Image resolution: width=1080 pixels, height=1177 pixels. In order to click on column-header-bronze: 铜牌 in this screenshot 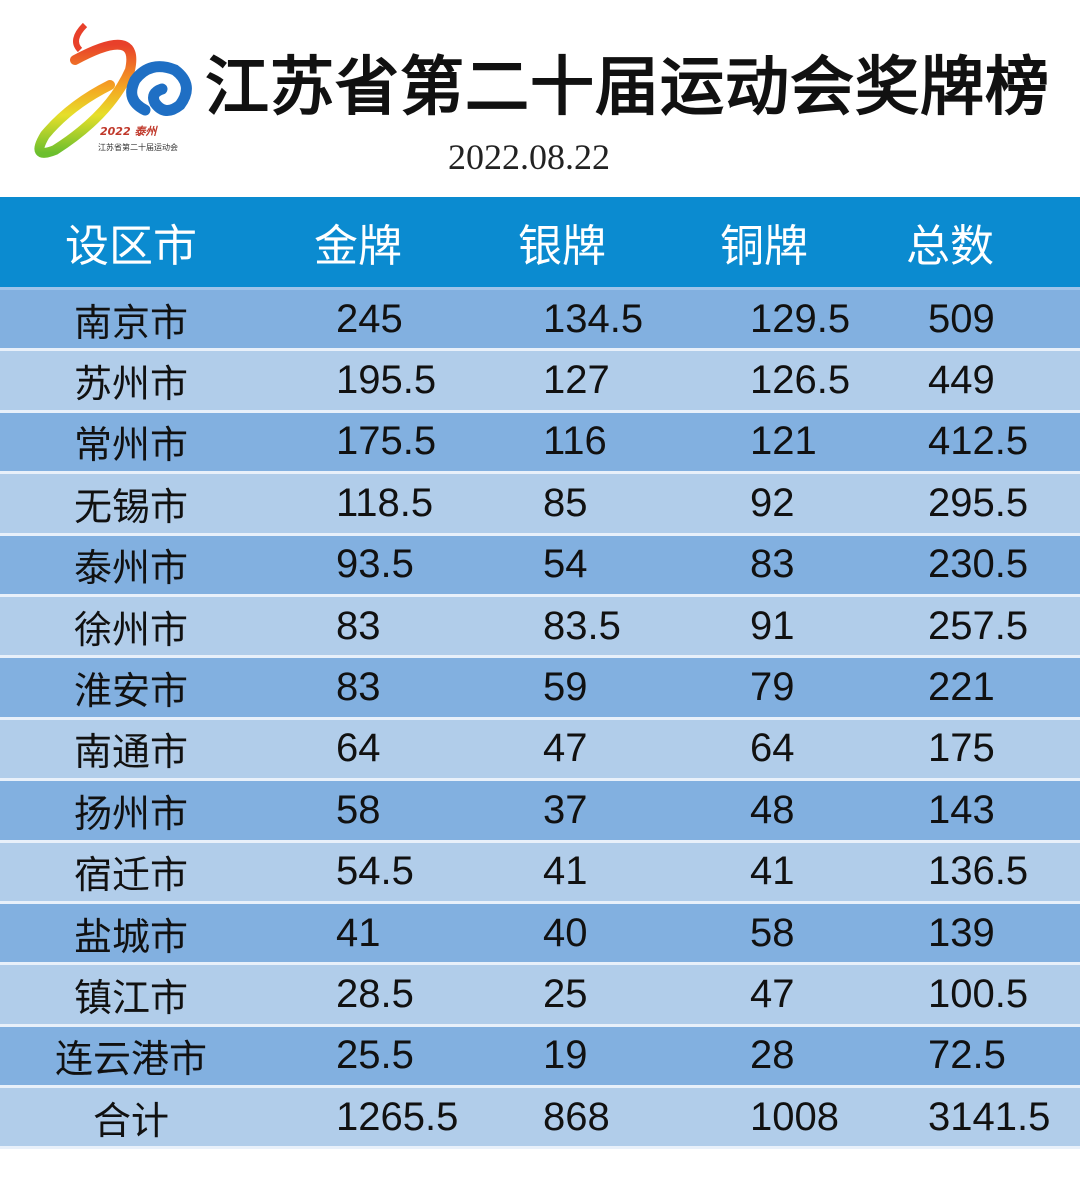, I will do `click(764, 246)`.